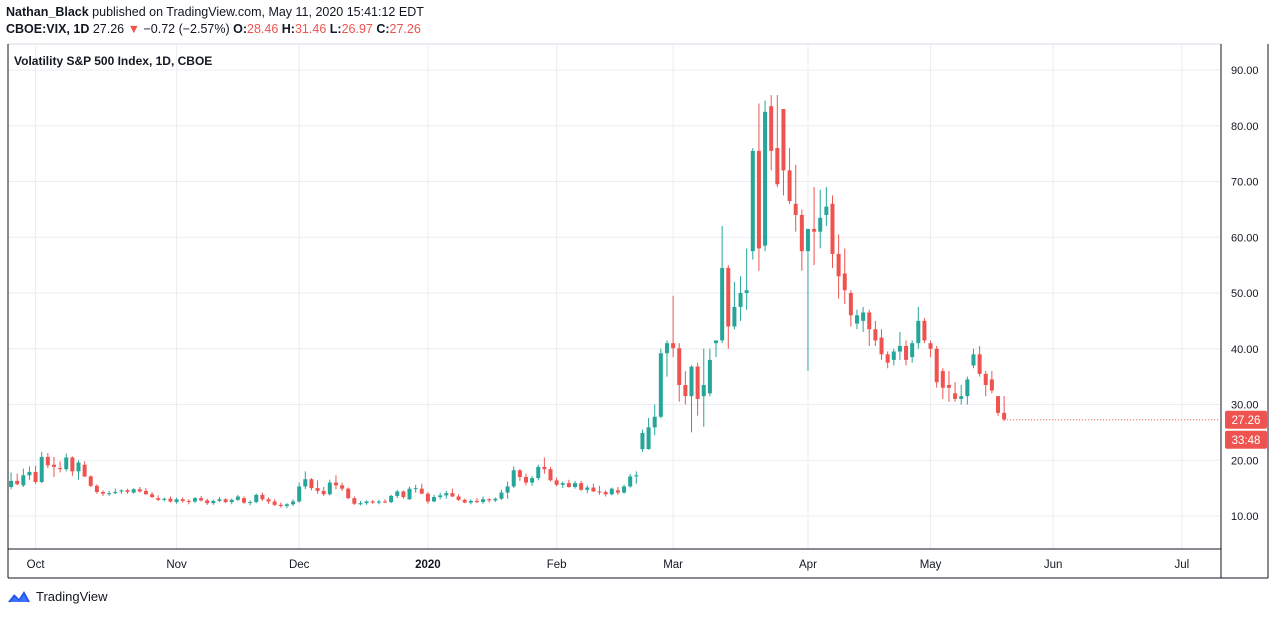 Image resolution: width=1274 pixels, height=620 pixels. What do you see at coordinates (557, 565) in the screenshot?
I see `x-tick-label: Feb` at bounding box center [557, 565].